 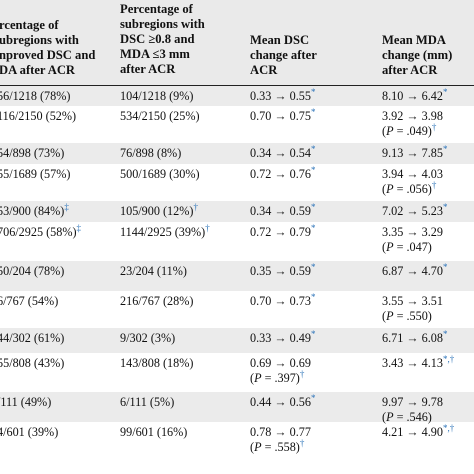 What do you see at coordinates (283, 151) in the screenshot?
I see `cell-mean-dsc: 0.34 → 0.54*` at bounding box center [283, 151].